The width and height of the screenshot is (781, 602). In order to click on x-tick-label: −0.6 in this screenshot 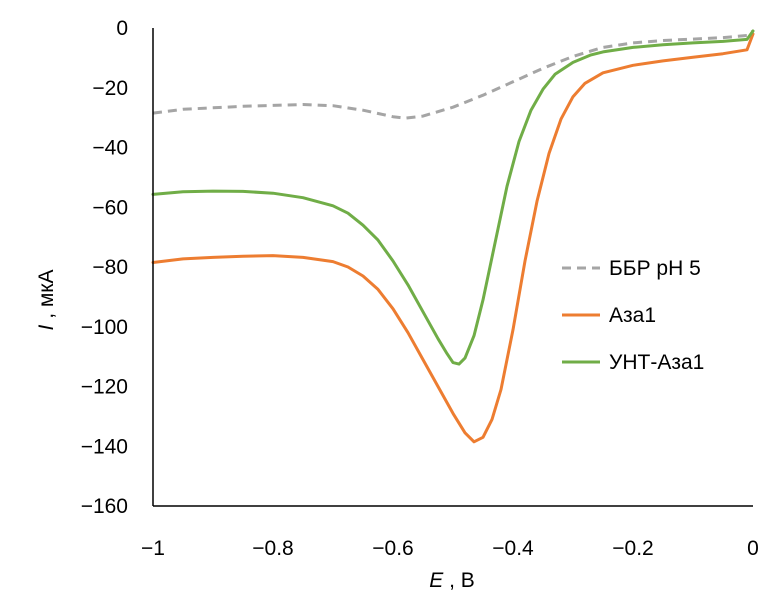, I will do `click(392, 548)`.